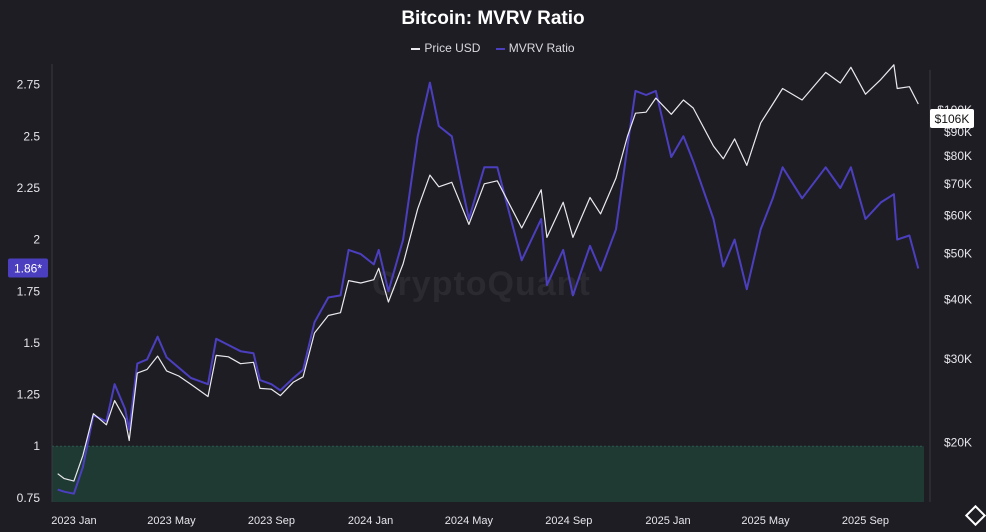 Image resolution: width=986 pixels, height=532 pixels. What do you see at coordinates (958, 253) in the screenshot?
I see `right-tick-label: $50K` at bounding box center [958, 253].